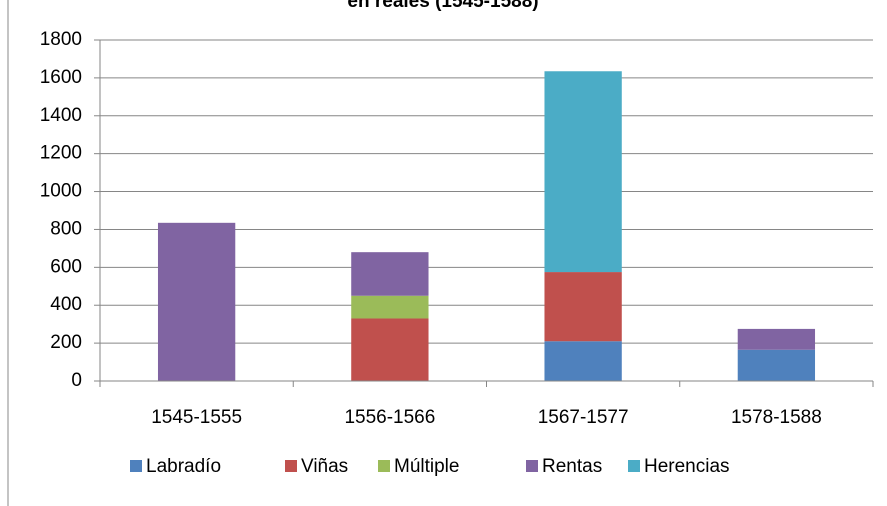  I want to click on y-tick-label: 0, so click(76, 380).